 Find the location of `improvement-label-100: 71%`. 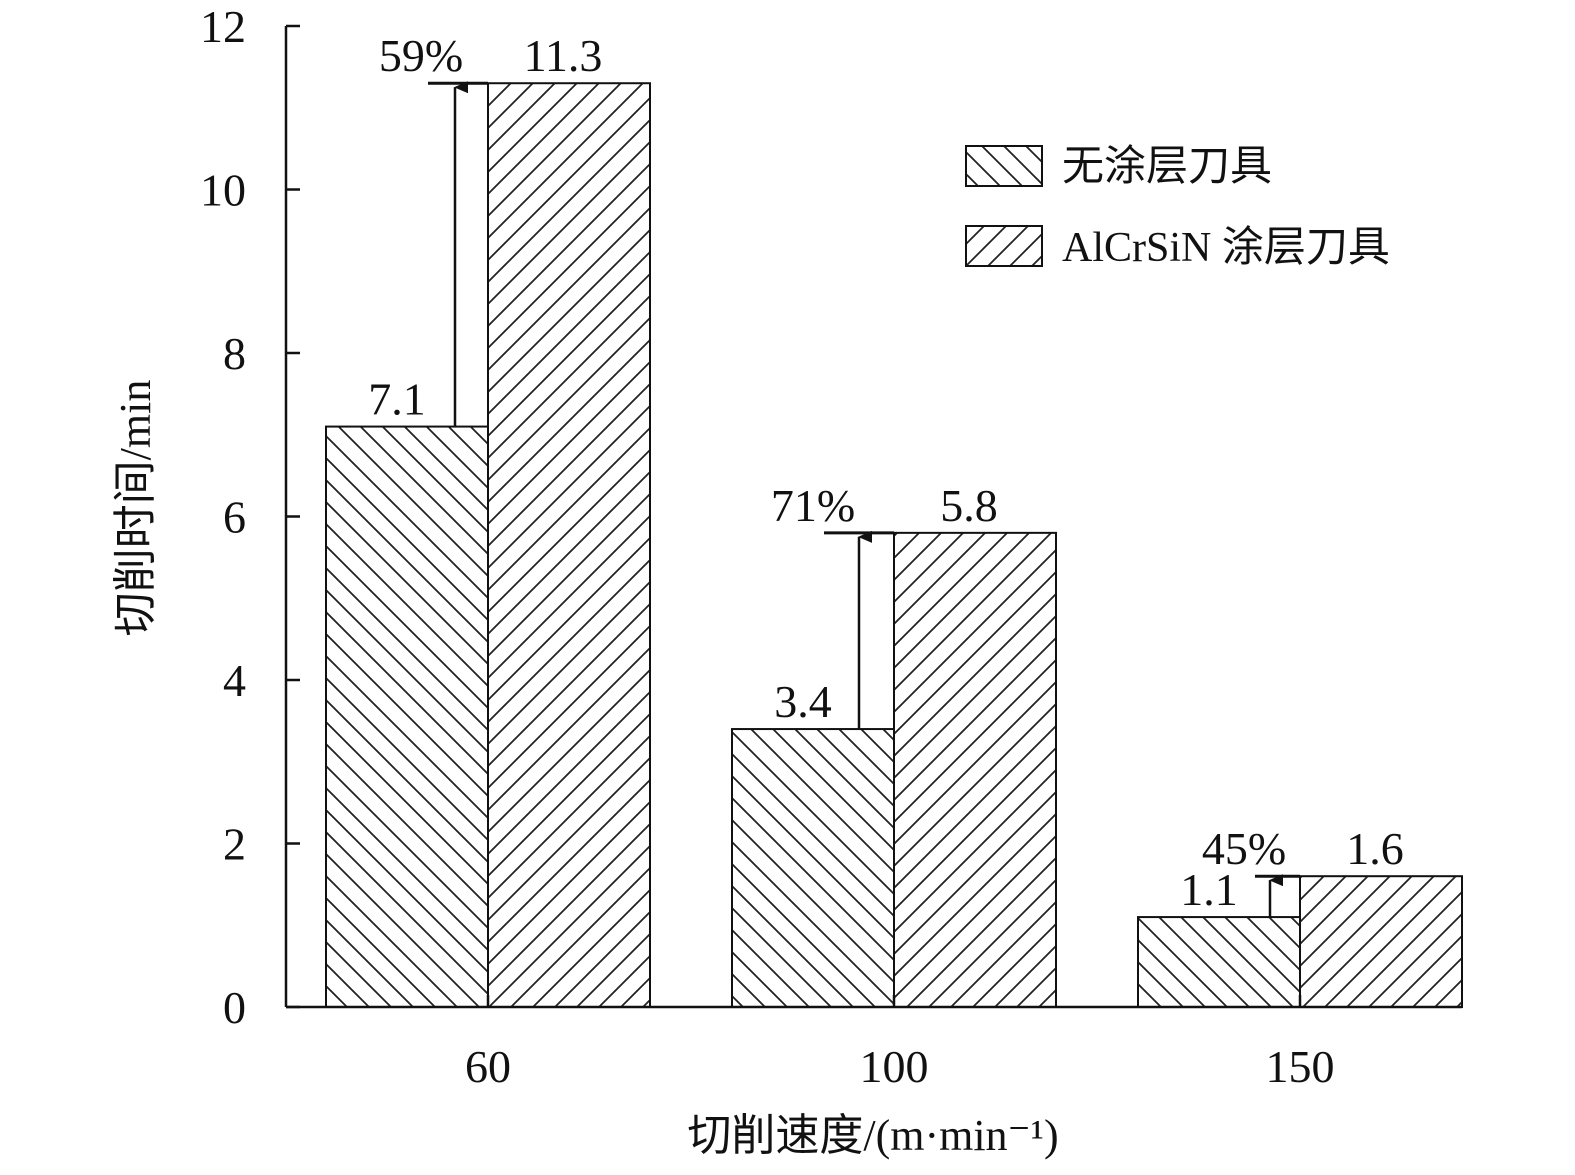

improvement-label-100: 71% is located at coordinates (813, 505).